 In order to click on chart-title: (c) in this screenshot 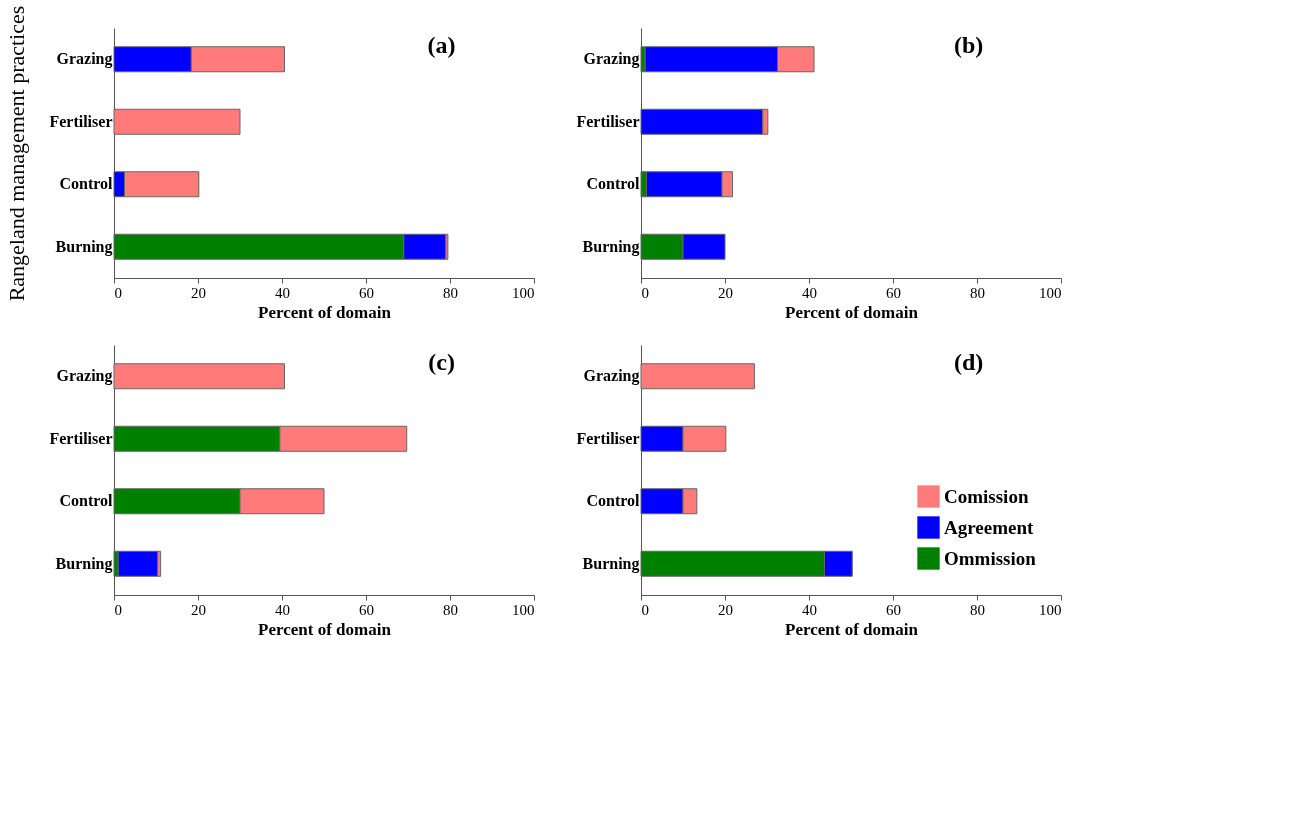, I will do `click(441, 362)`.